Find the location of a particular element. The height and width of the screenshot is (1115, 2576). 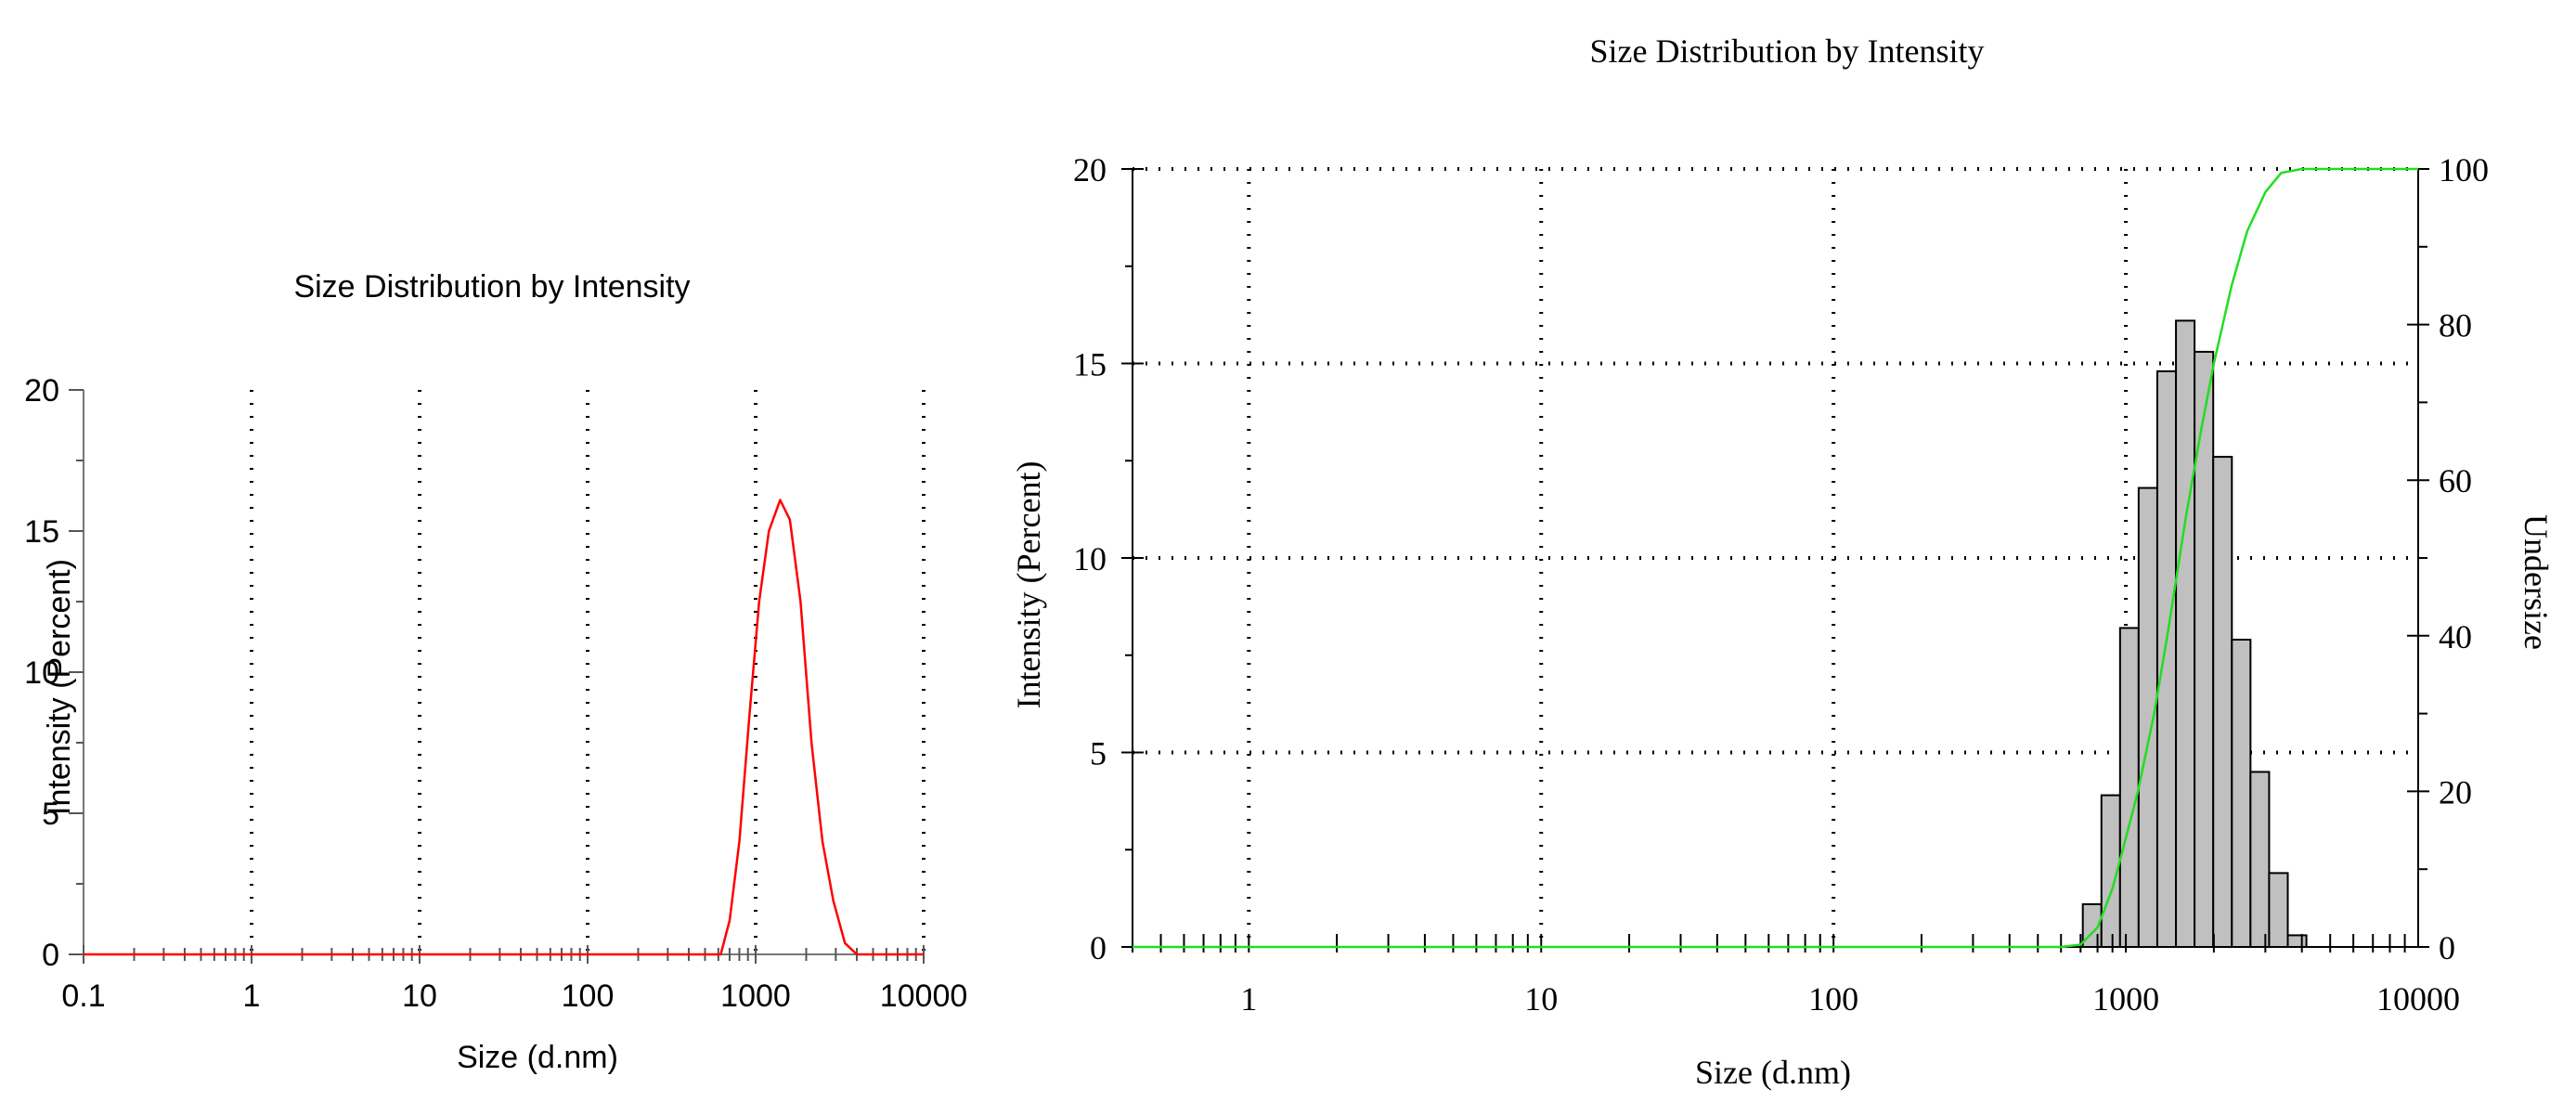

left-x-axis-label: Size (d.nm) is located at coordinates (537, 1057).